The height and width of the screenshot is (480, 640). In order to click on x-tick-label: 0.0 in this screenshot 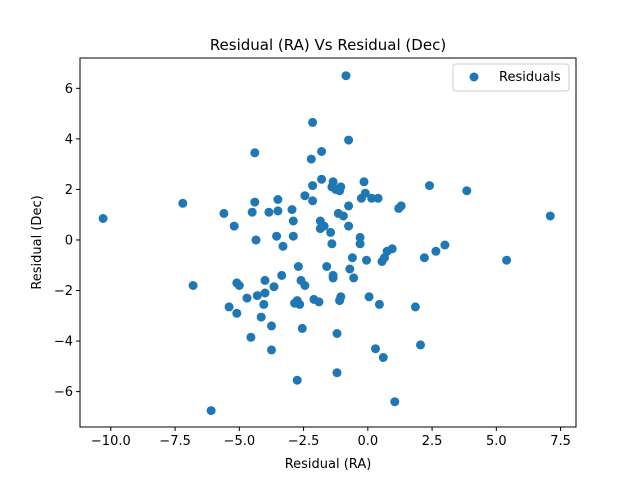, I will do `click(367, 441)`.